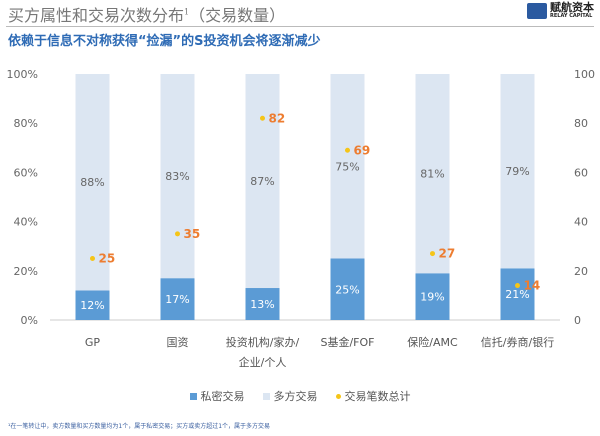 This screenshot has width=600, height=436. I want to click on y-tick-right: 0, so click(577, 320).